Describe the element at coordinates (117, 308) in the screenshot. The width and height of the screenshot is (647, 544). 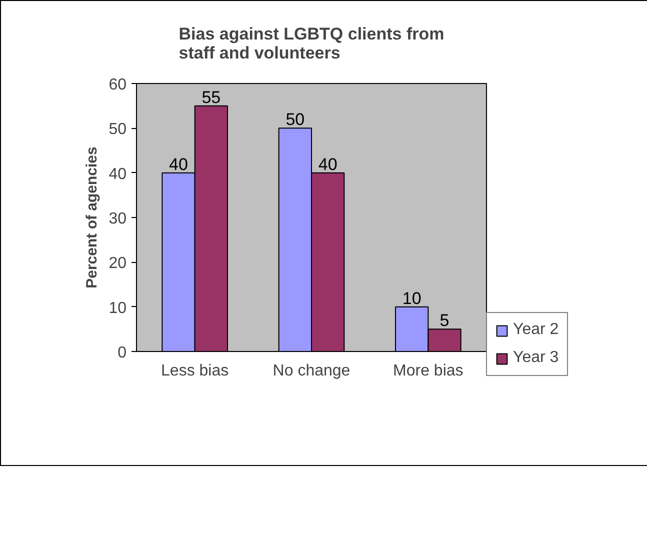
I see `y-tick-label: 10` at that location.